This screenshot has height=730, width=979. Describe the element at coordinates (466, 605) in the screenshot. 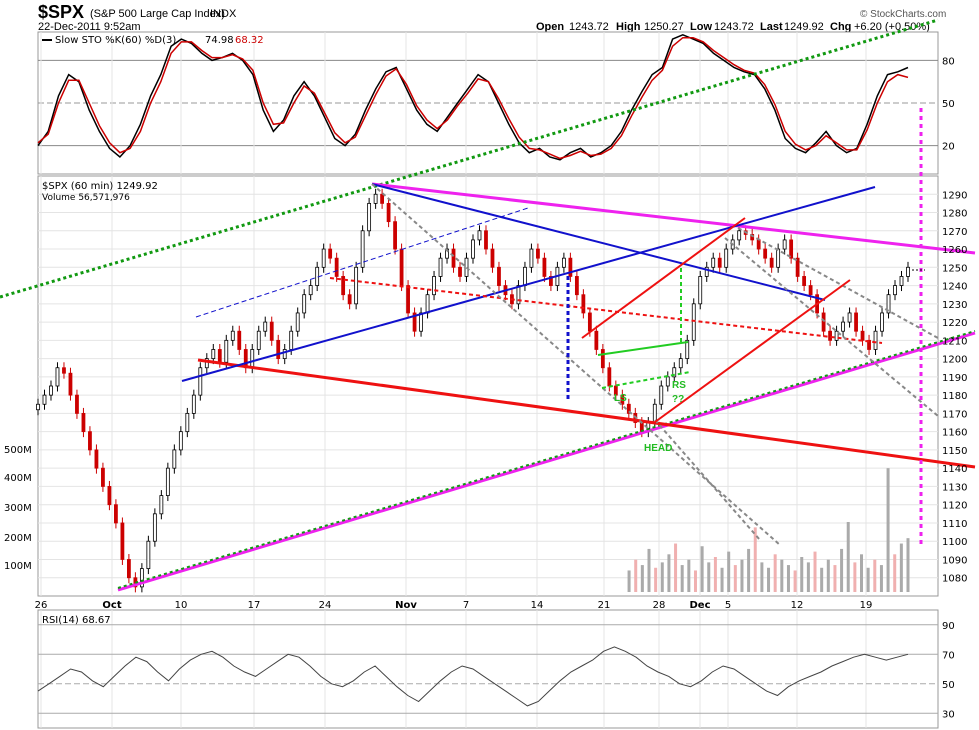

I see `x-tick: 7` at that location.